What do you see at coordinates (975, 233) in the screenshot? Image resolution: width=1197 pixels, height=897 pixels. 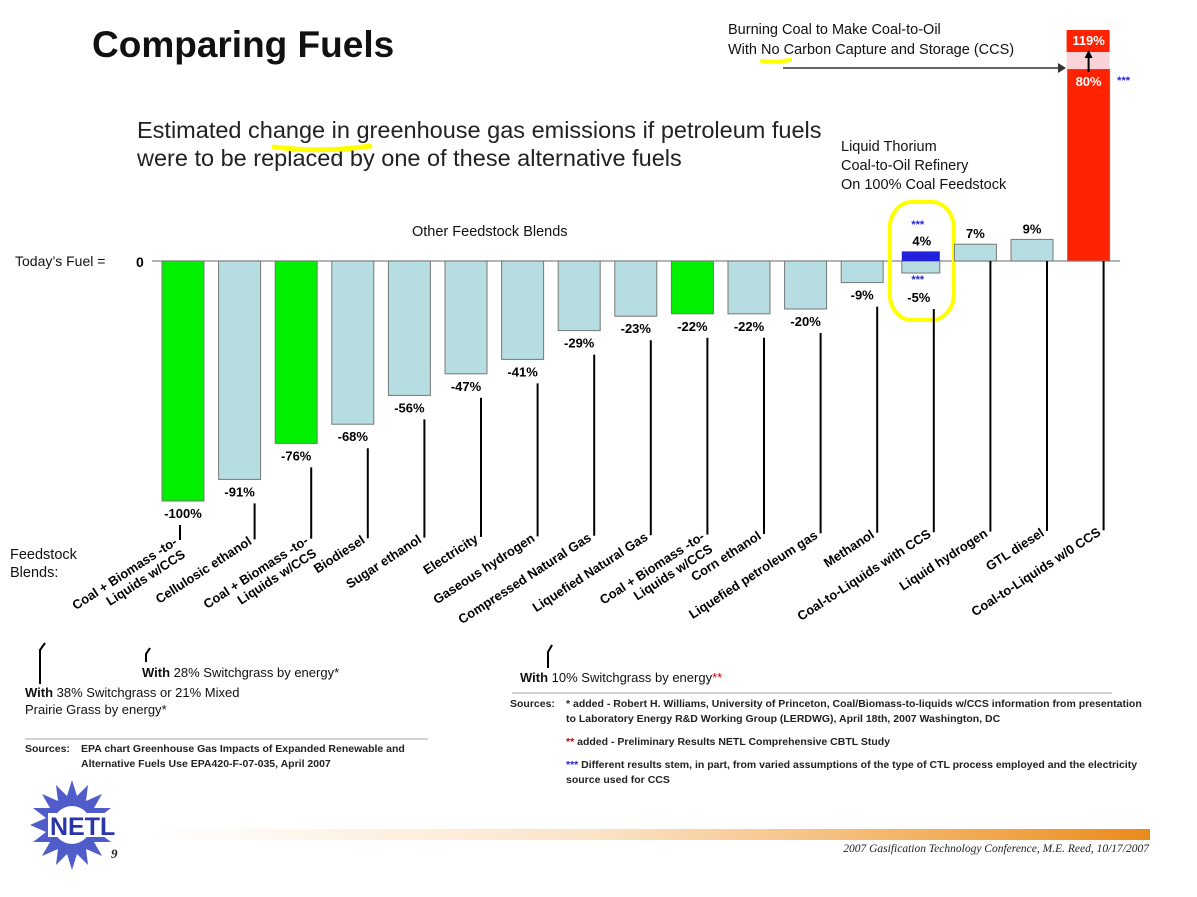 I see `value-label-14: 7%` at bounding box center [975, 233].